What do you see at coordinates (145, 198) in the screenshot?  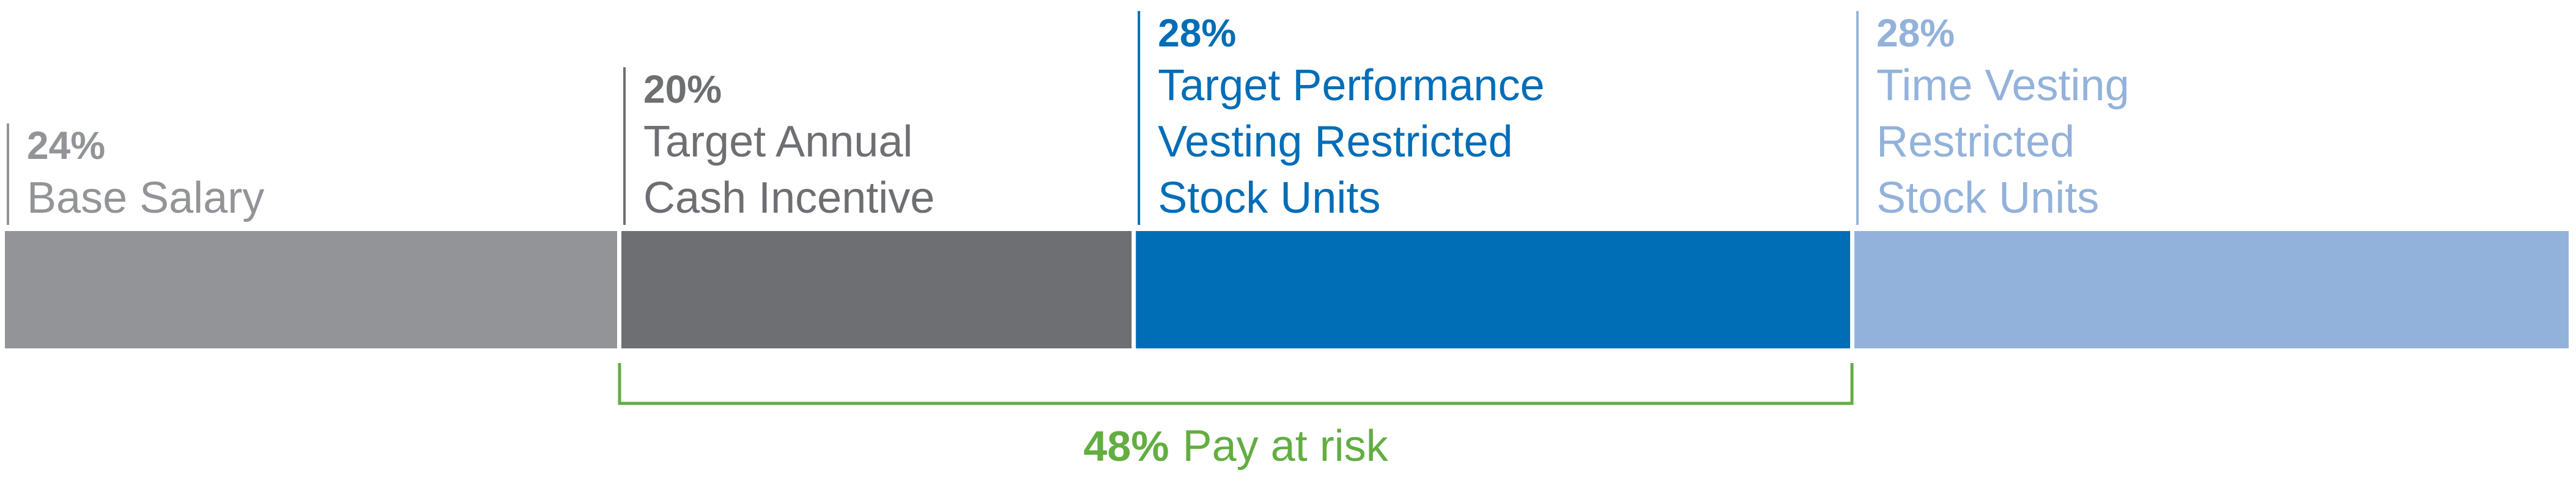 I see `segment-label-1-line-1: Base Salary` at bounding box center [145, 198].